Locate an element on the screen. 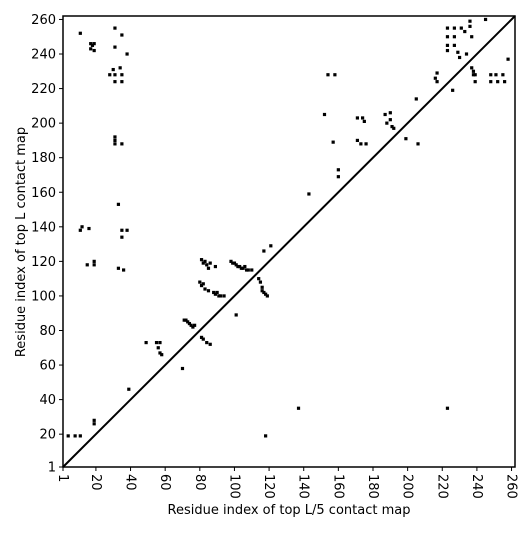  x-tick-label: 80 is located at coordinates (199, 482).